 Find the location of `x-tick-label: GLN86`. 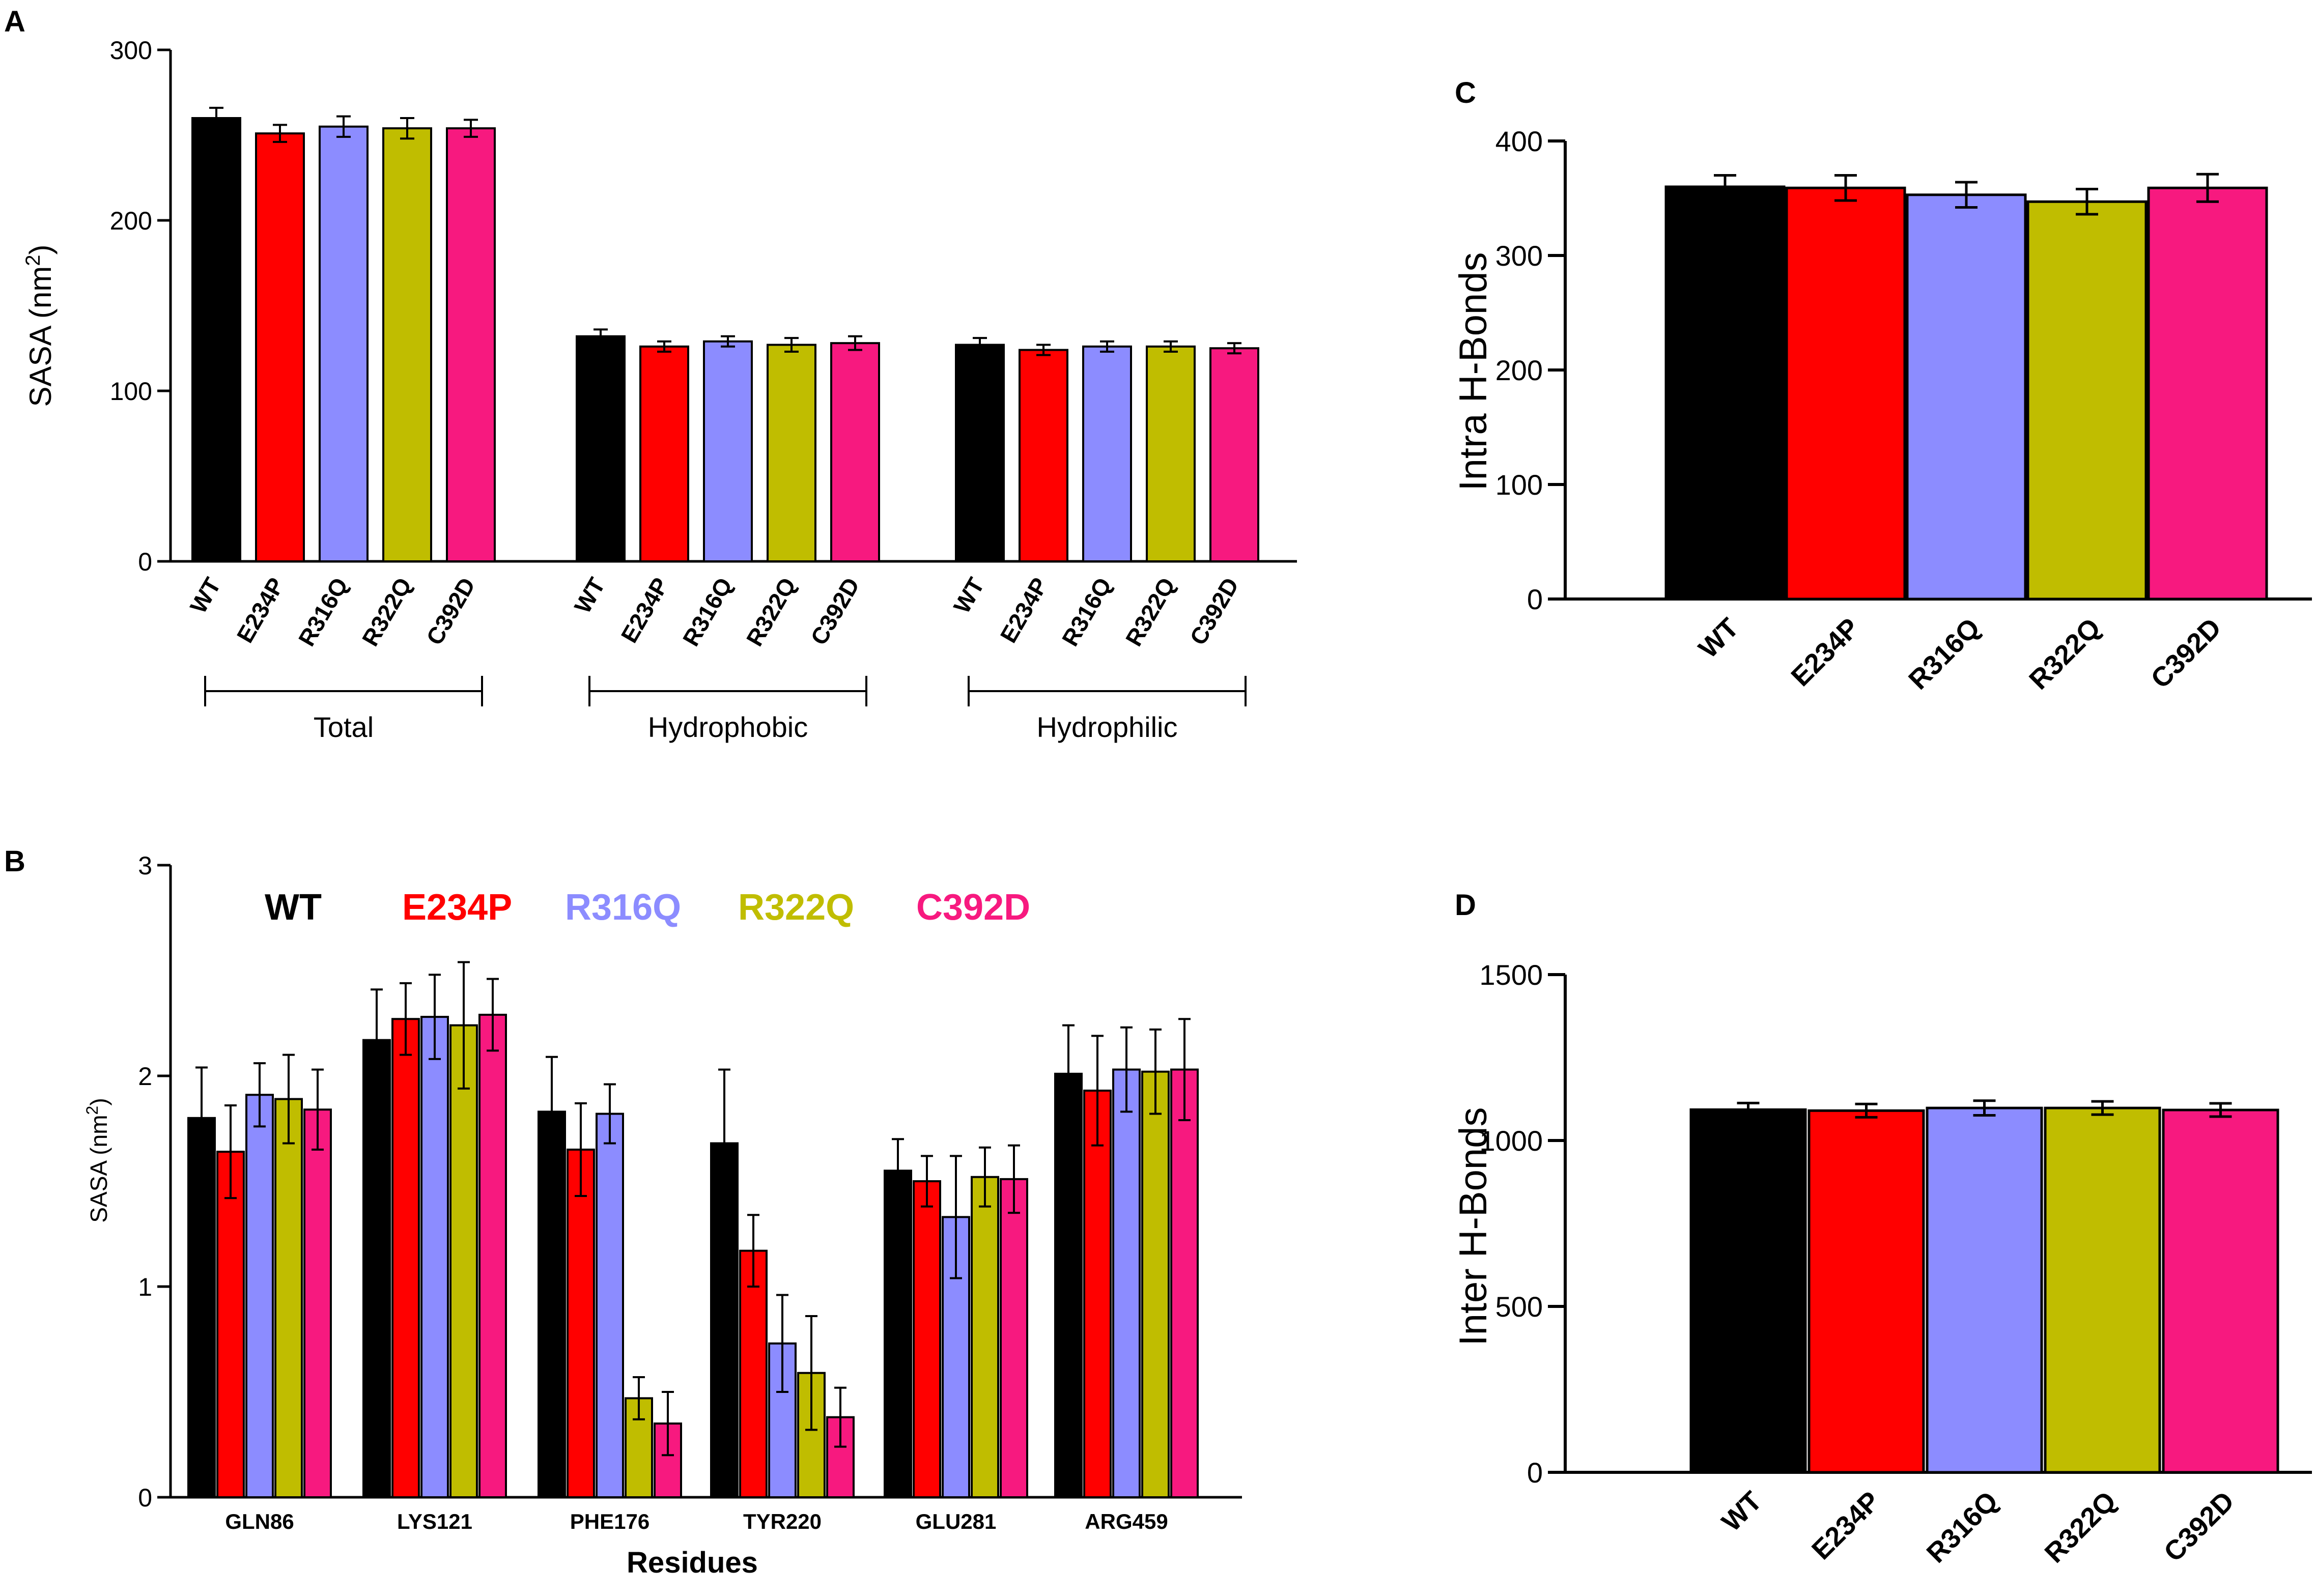

x-tick-label: GLN86 is located at coordinates (259, 1521).